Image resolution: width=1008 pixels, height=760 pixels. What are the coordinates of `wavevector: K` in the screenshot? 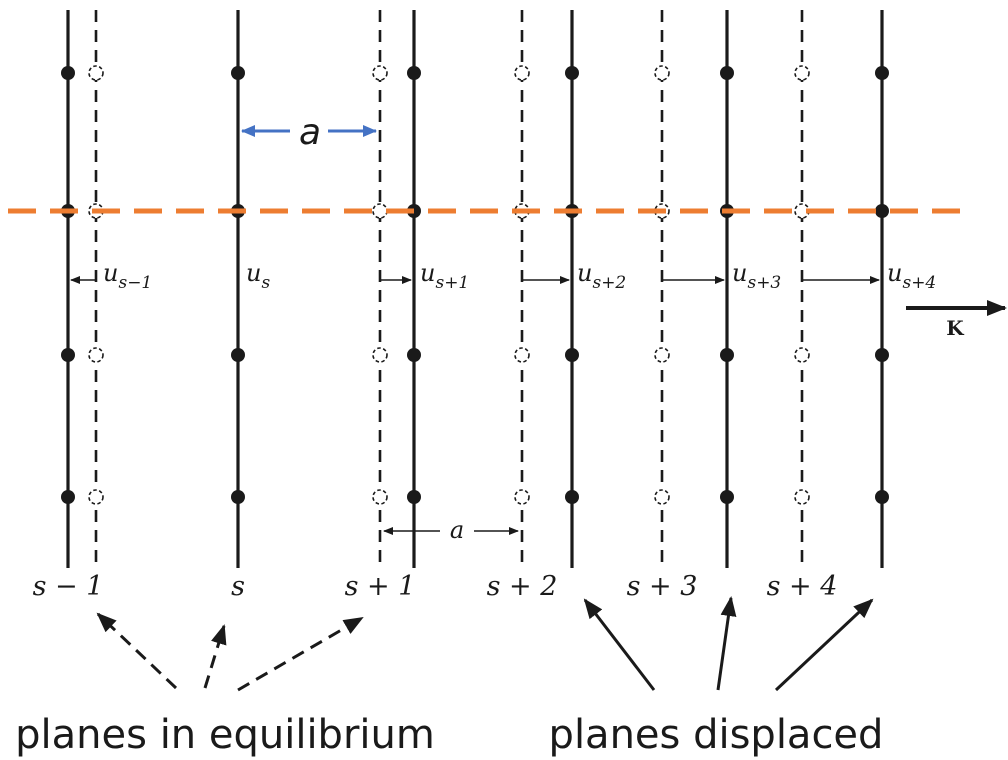 It's located at (956, 320).